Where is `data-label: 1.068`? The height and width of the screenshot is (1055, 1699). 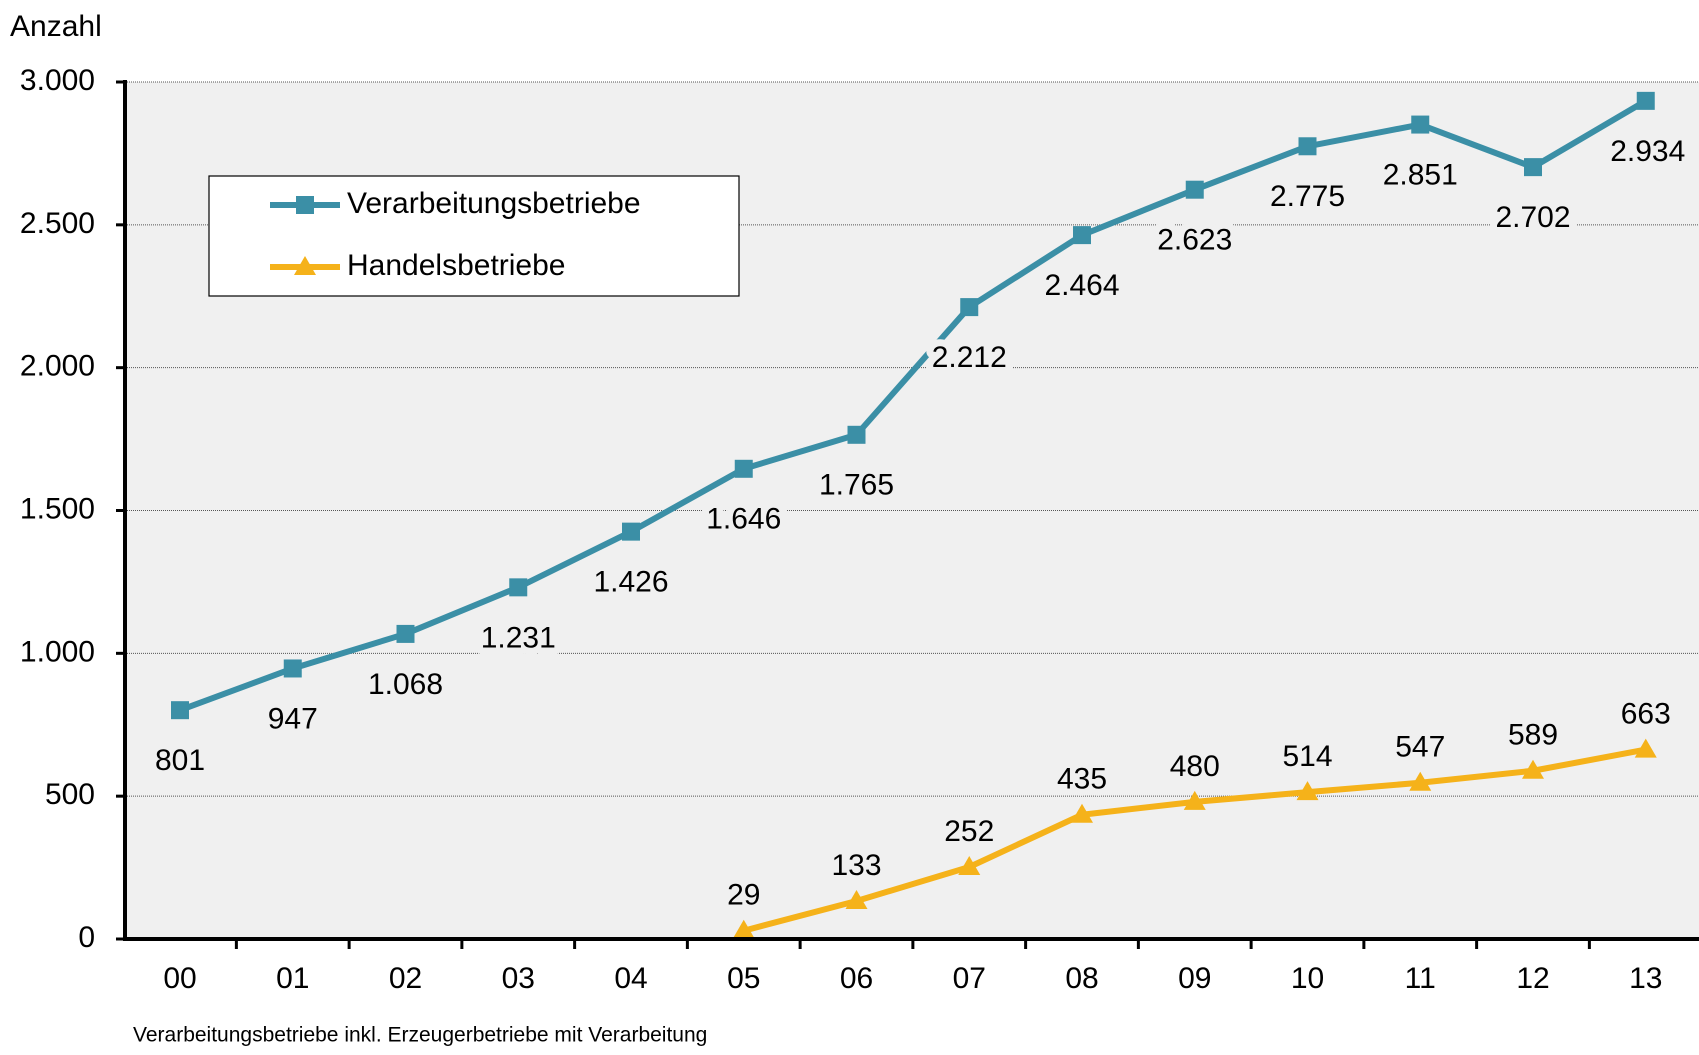
data-label: 1.068 is located at coordinates (405, 684).